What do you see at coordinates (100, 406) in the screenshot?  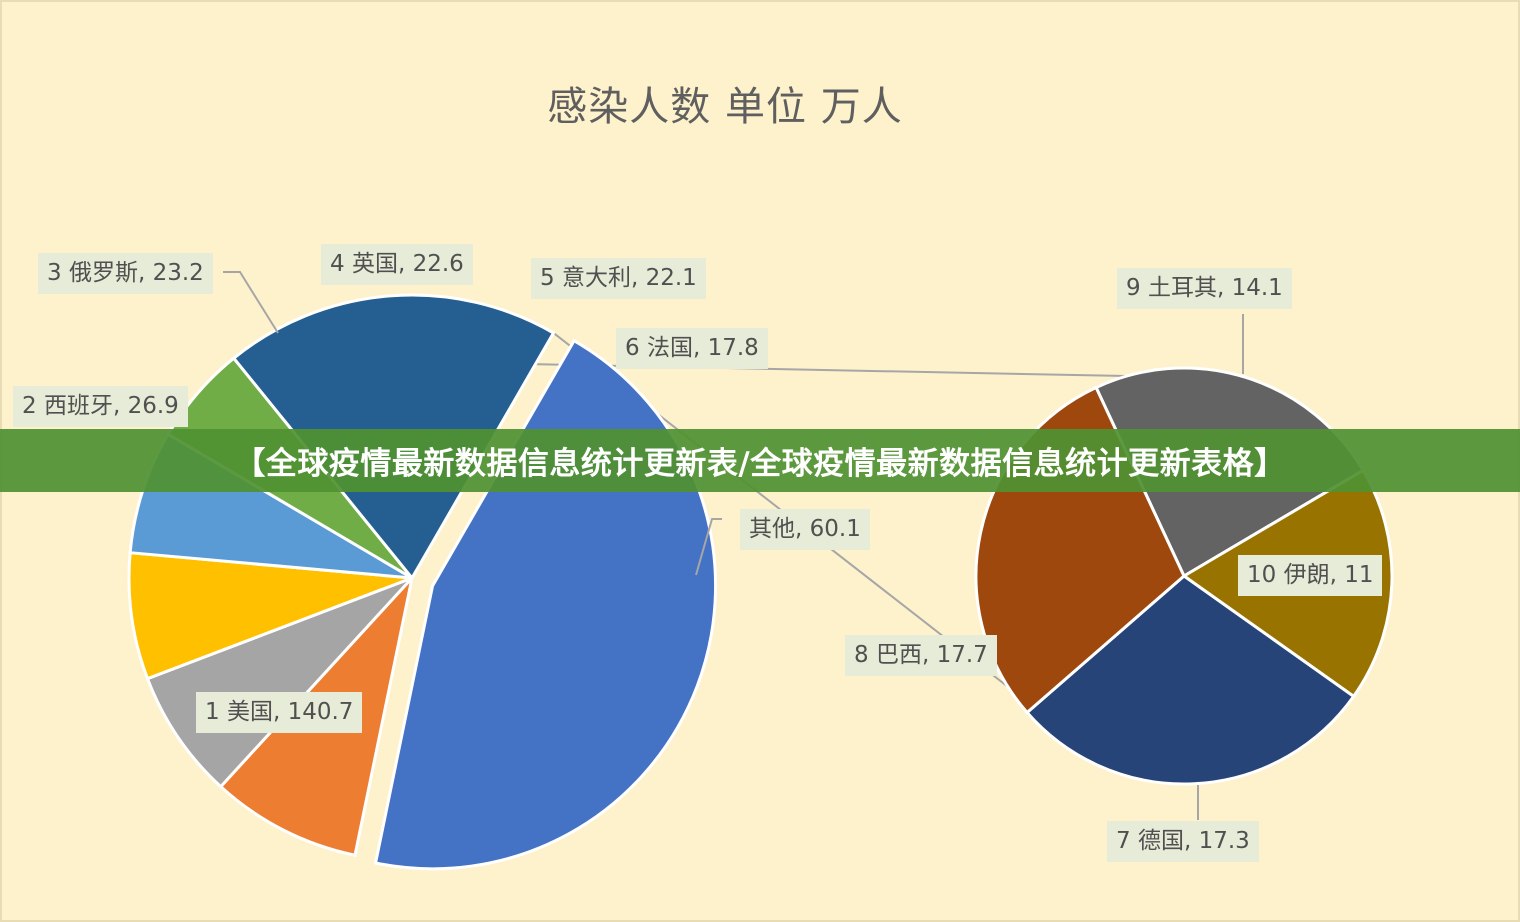 I see `data-label-2-西班牙: 2 西班牙, 26.9` at bounding box center [100, 406].